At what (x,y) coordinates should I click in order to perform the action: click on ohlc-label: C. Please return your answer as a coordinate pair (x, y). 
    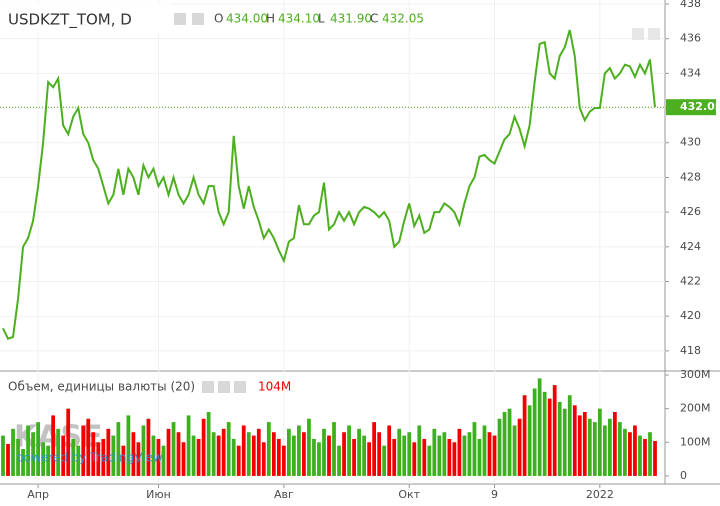
    Looking at the image, I should click on (374, 19).